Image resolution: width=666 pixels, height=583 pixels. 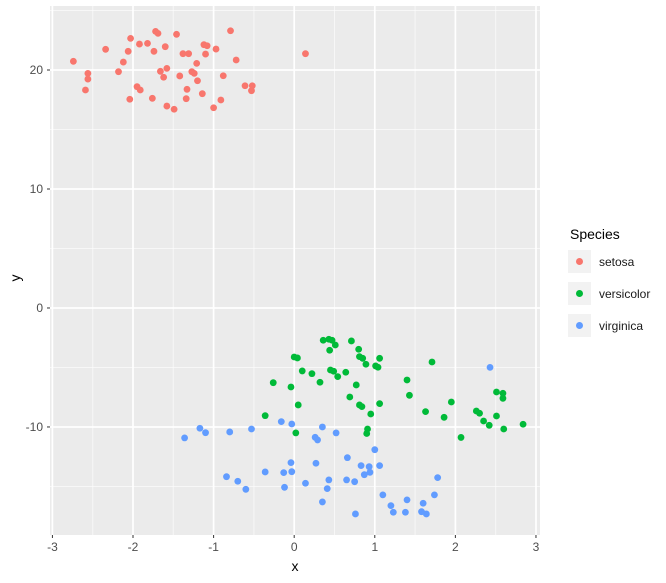 What do you see at coordinates (37, 70) in the screenshot?
I see `y-tick-label: 20` at bounding box center [37, 70].